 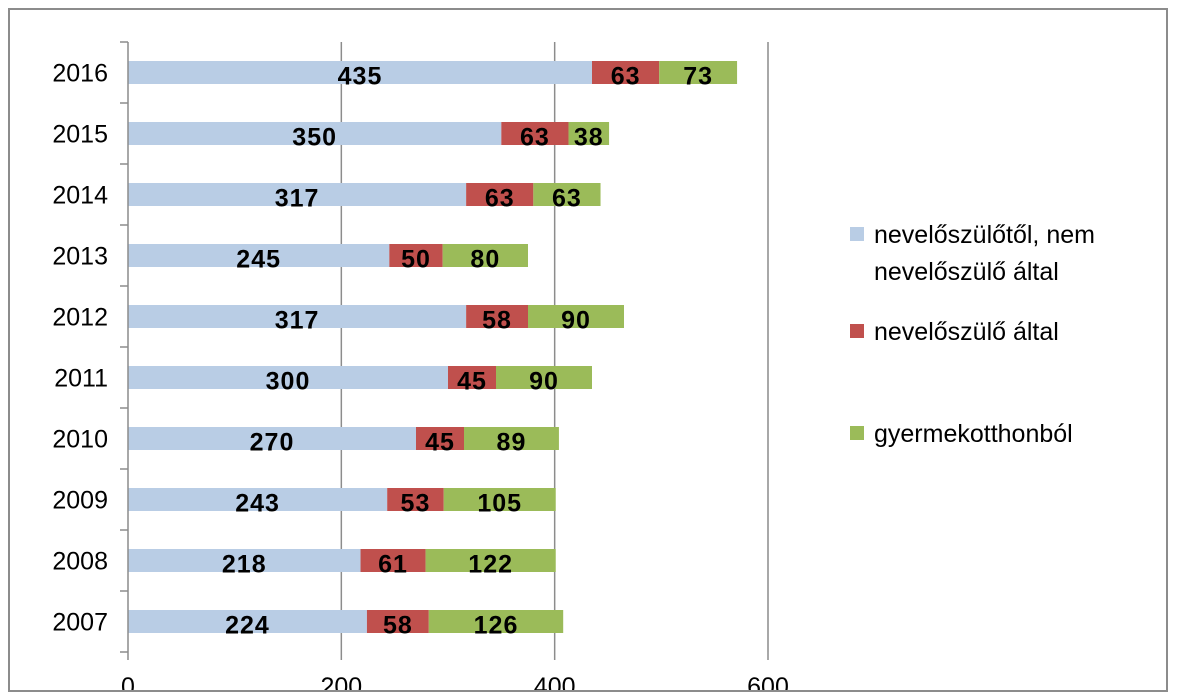 I want to click on data-label: 50, so click(x=416, y=260).